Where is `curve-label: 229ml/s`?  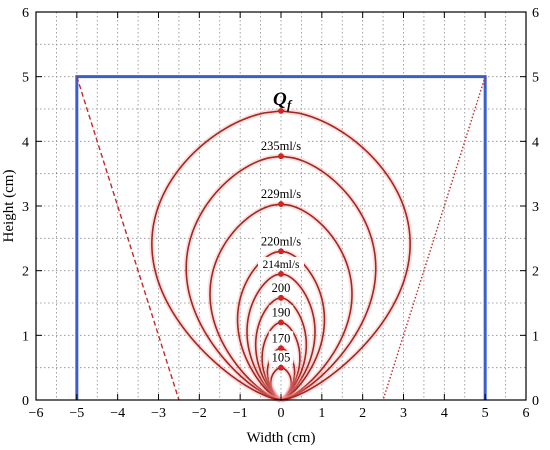
curve-label: 229ml/s is located at coordinates (281, 194).